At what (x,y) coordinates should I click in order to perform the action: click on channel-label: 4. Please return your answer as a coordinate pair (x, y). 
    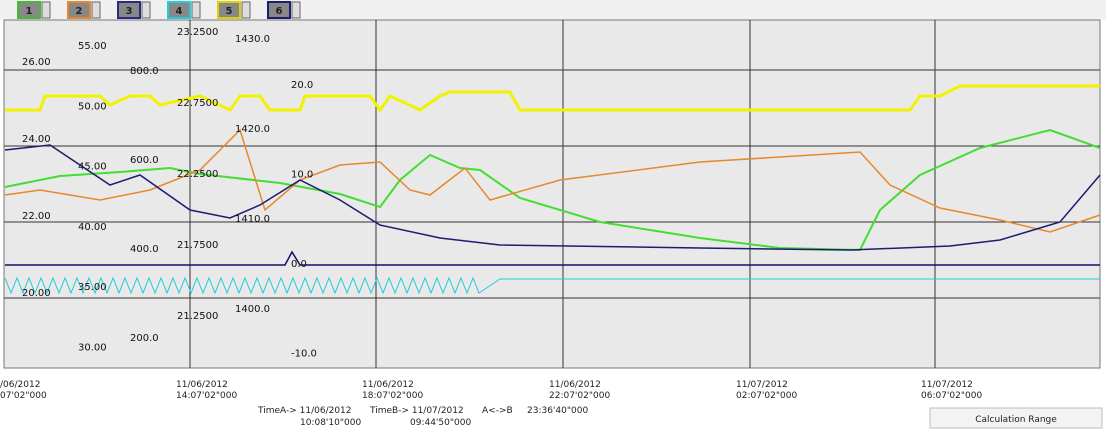
    Looking at the image, I should click on (179, 11).